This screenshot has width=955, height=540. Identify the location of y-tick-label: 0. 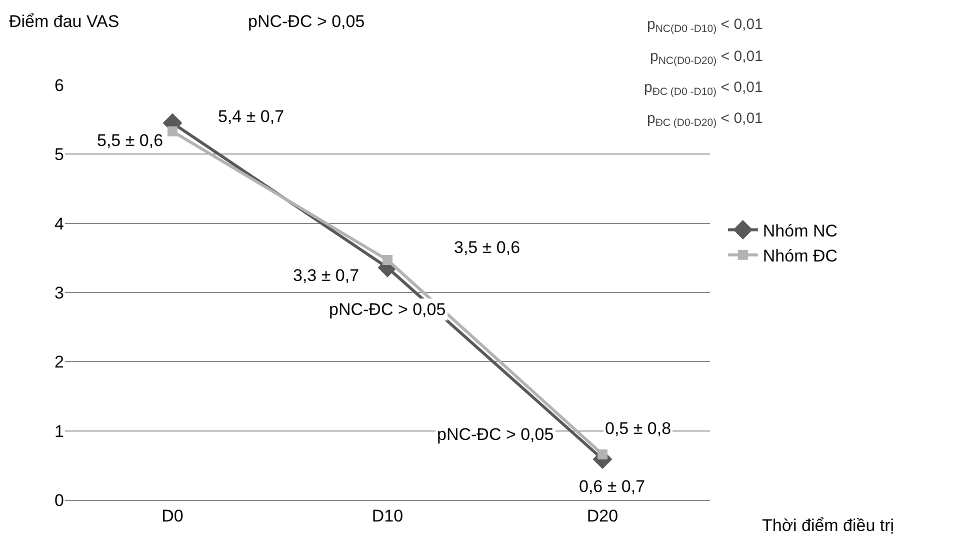
(59, 500).